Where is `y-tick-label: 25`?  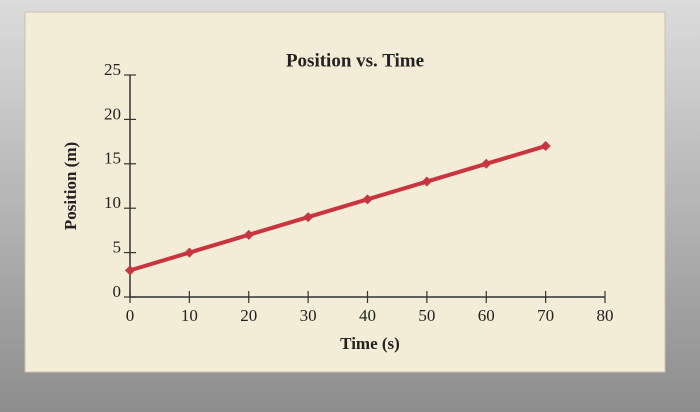 y-tick-label: 25 is located at coordinates (112, 69).